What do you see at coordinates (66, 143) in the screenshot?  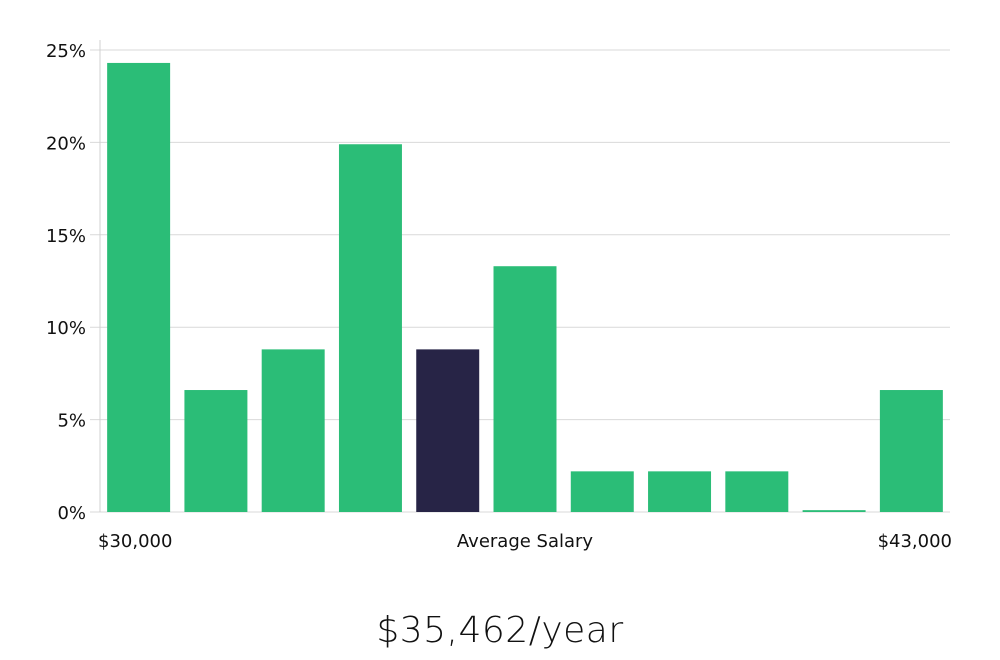 I see `y-tick-label: 20%` at bounding box center [66, 143].